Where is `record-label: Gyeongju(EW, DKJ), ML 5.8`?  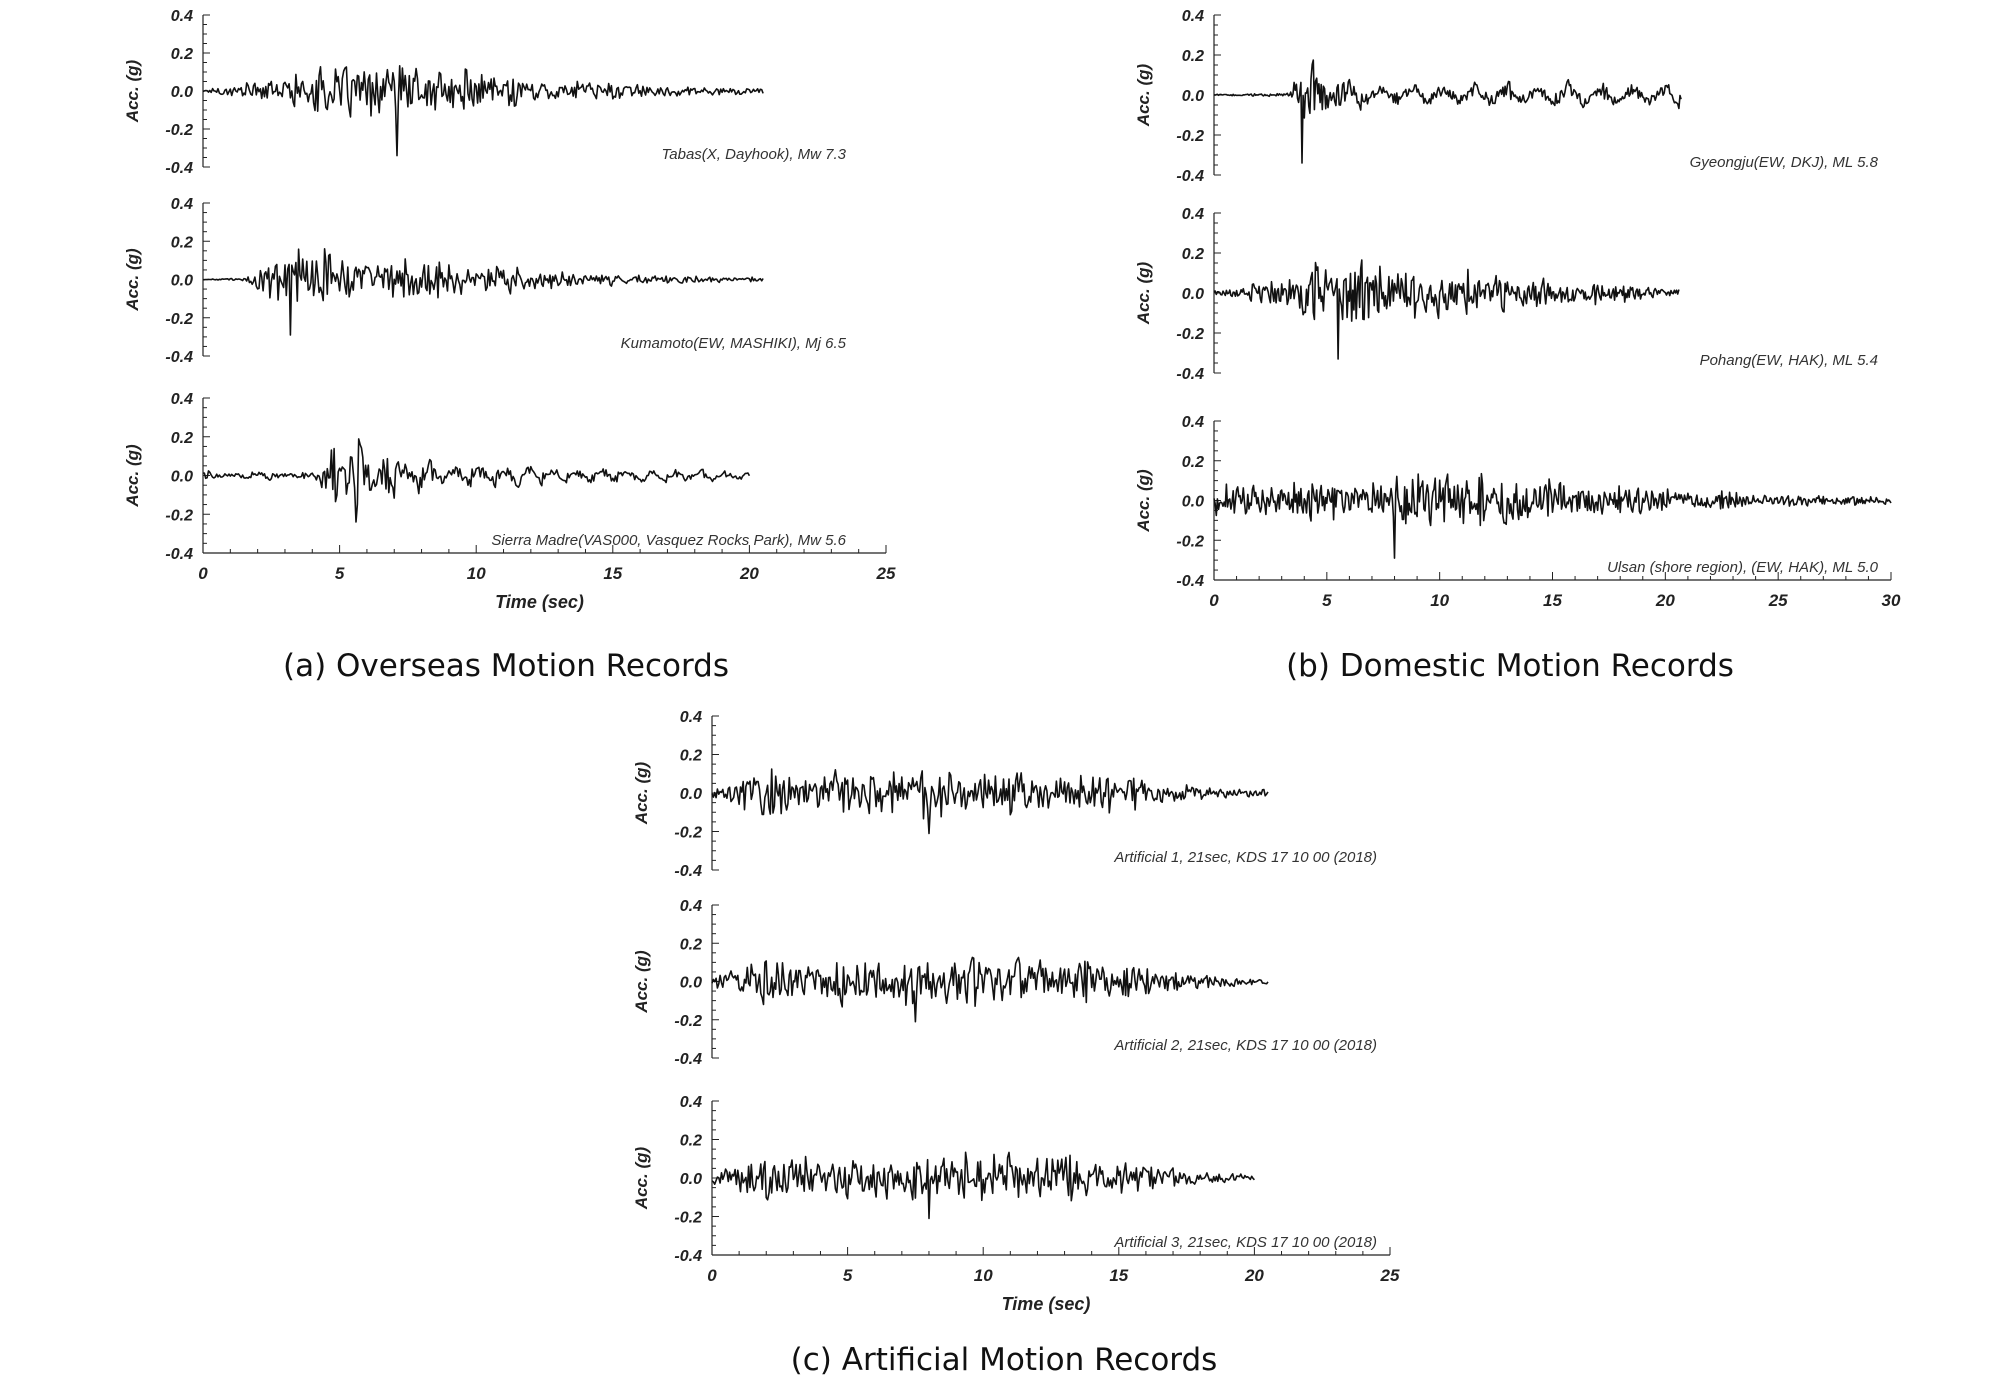 record-label: Gyeongju(EW, DKJ), ML 5.8 is located at coordinates (1784, 162).